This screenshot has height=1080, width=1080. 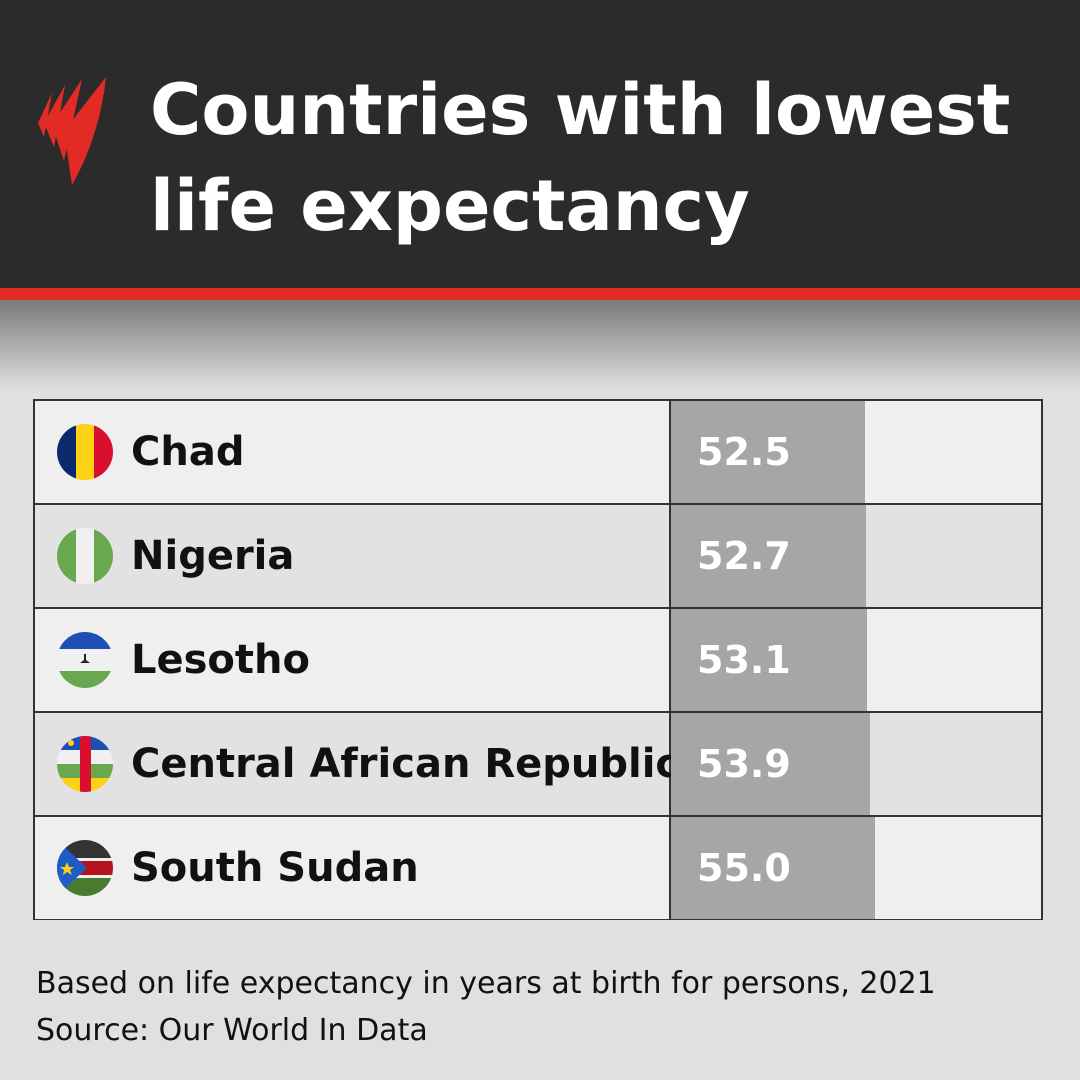 I want to click on country-name: Lesotho, so click(x=220, y=660).